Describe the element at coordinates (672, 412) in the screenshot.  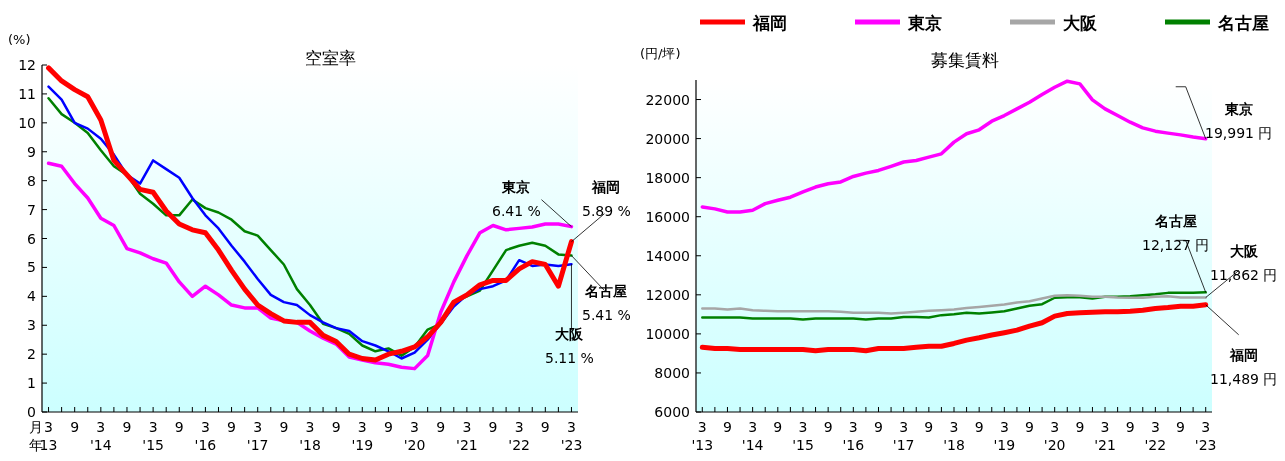
I see `y-tick-label: 6000` at that location.